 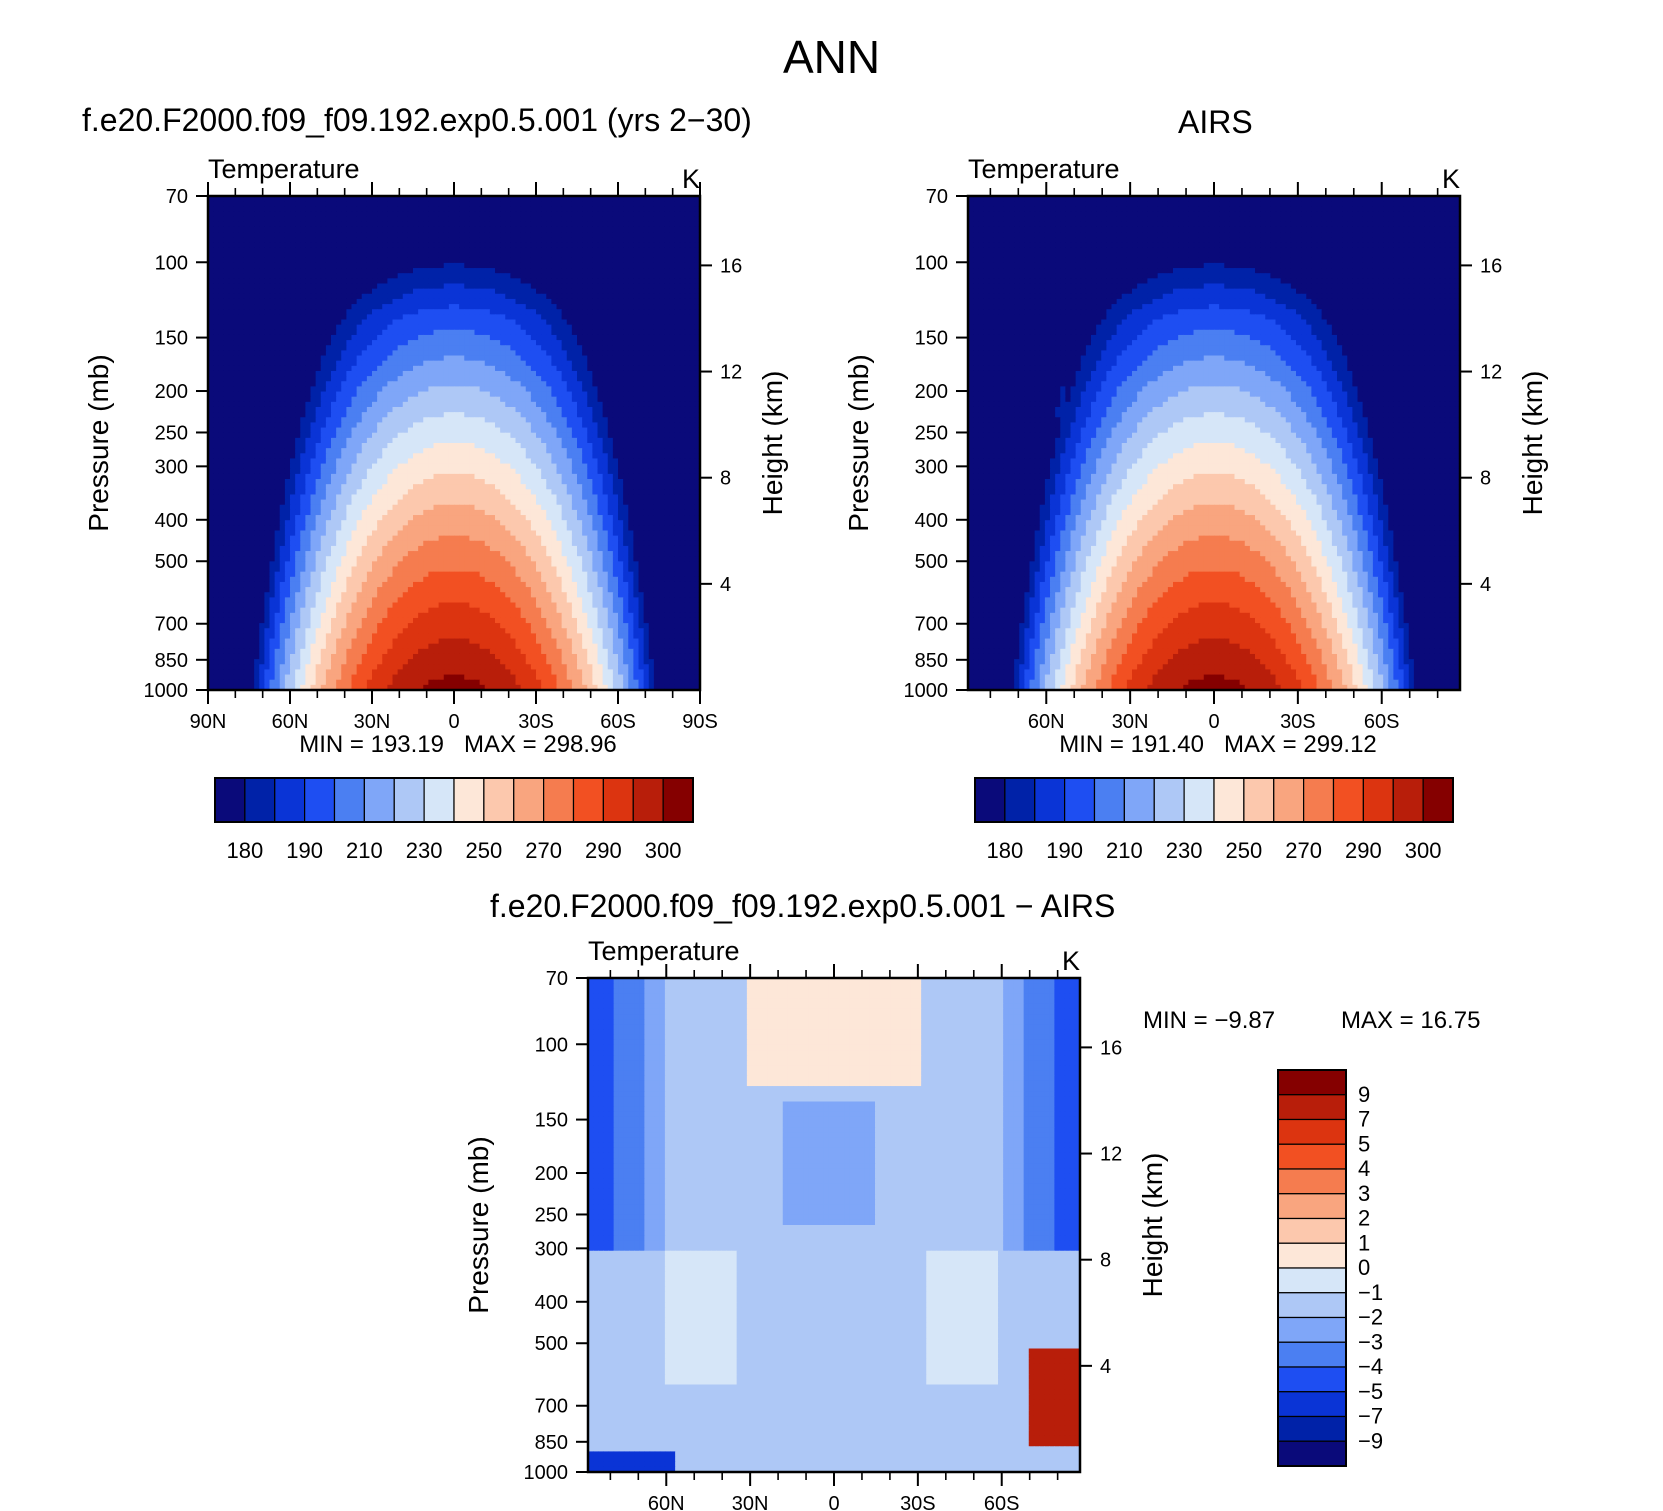 What do you see at coordinates (1364, 1242) in the screenshot?
I see `colorbar-label: 1` at bounding box center [1364, 1242].